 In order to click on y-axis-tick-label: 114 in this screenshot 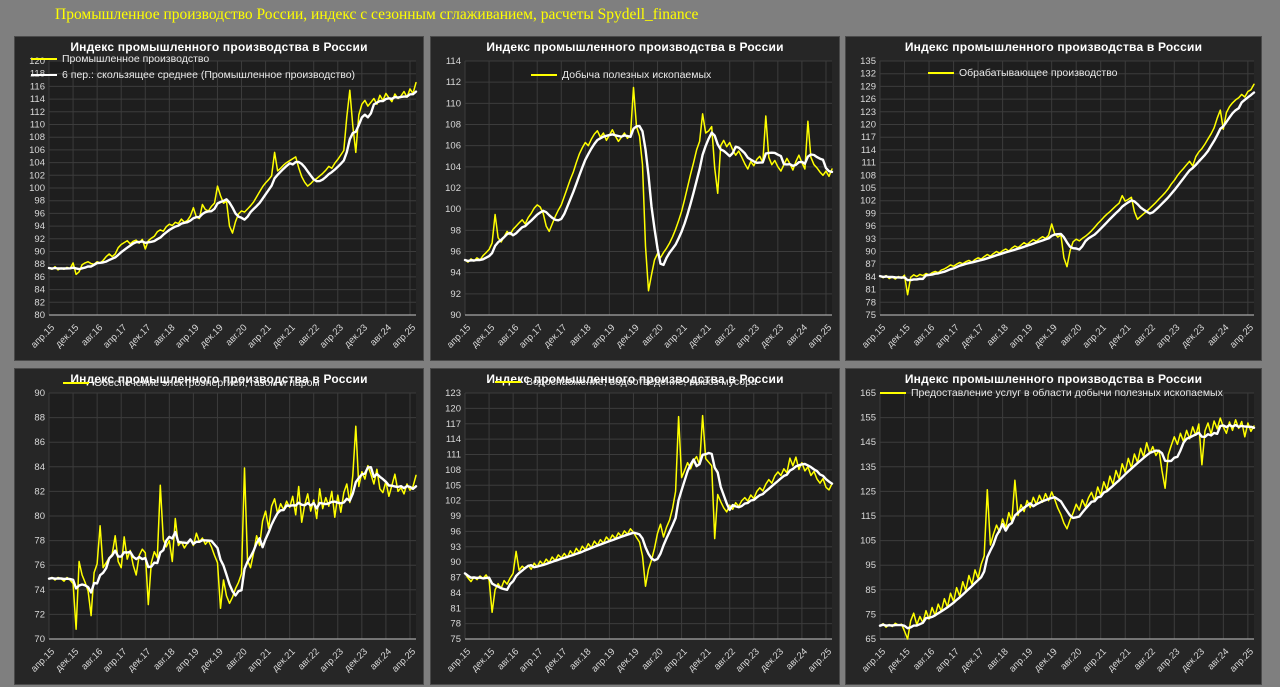, I will do `click(453, 439)`.